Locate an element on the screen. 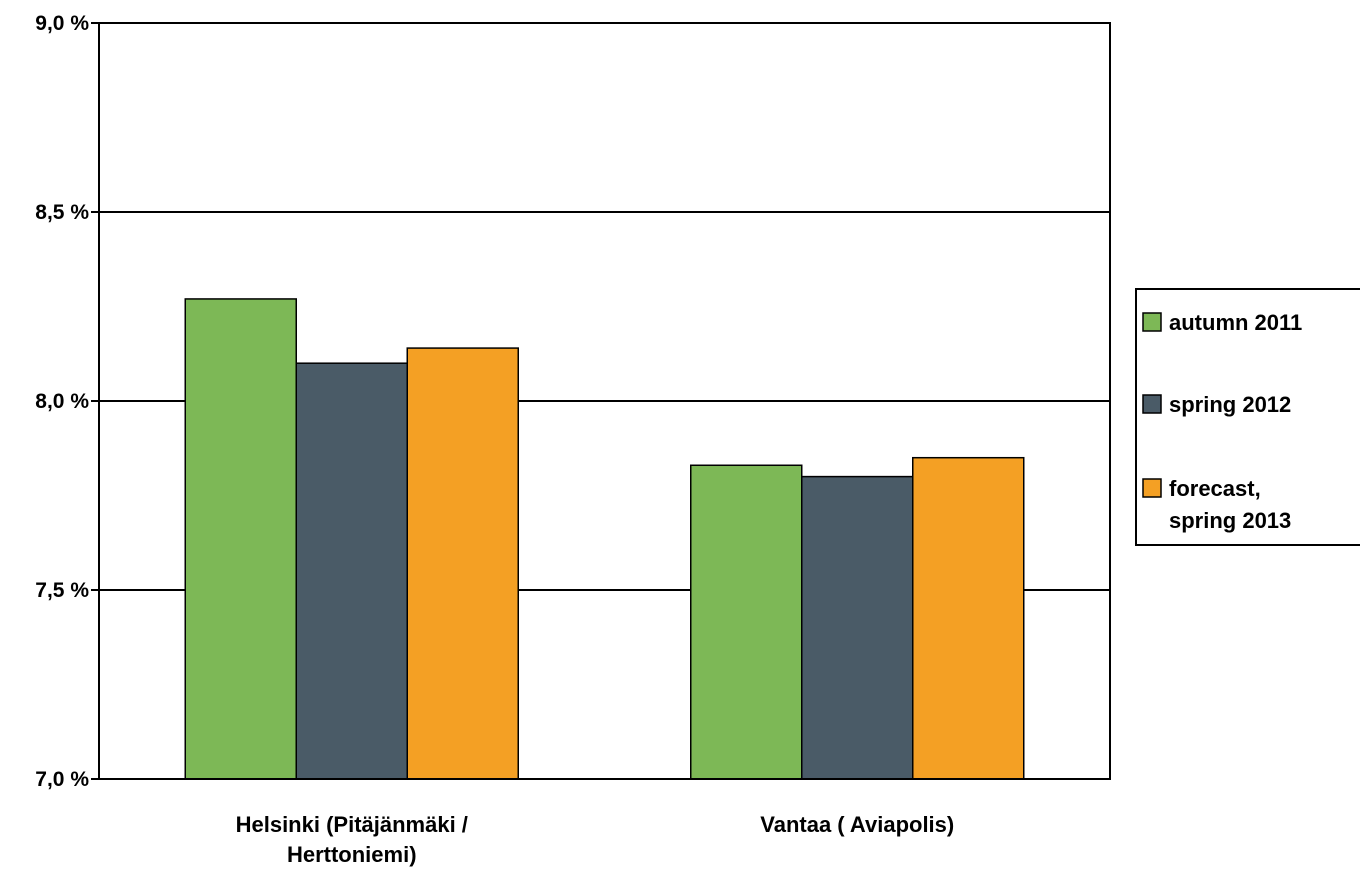  y-tick-label: 8,5 % is located at coordinates (62, 212).